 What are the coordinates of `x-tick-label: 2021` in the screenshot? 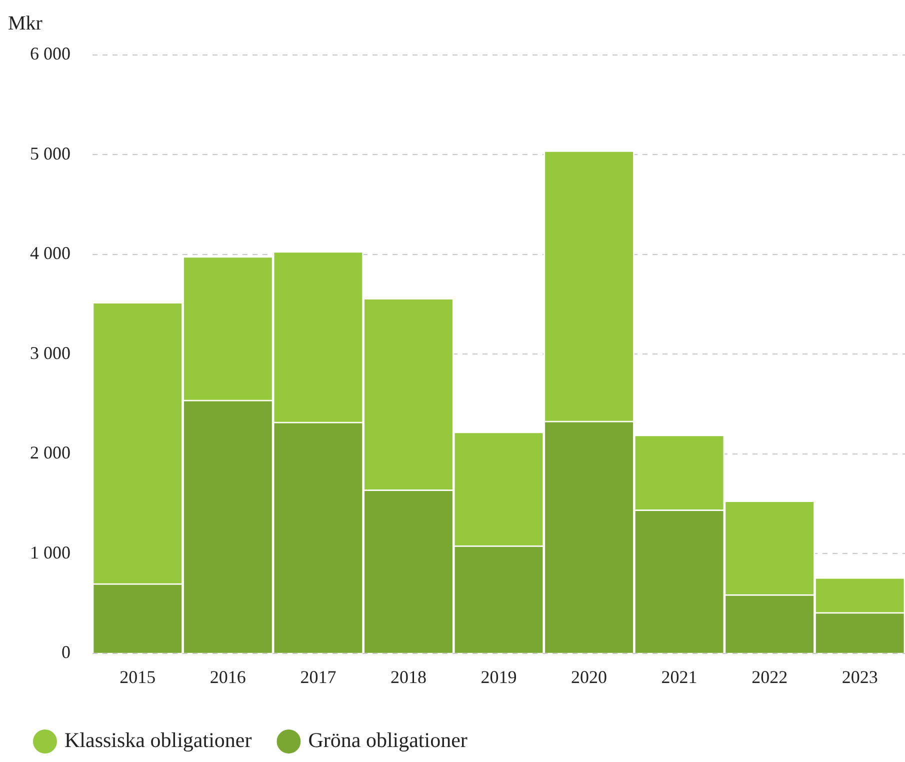 It's located at (679, 676).